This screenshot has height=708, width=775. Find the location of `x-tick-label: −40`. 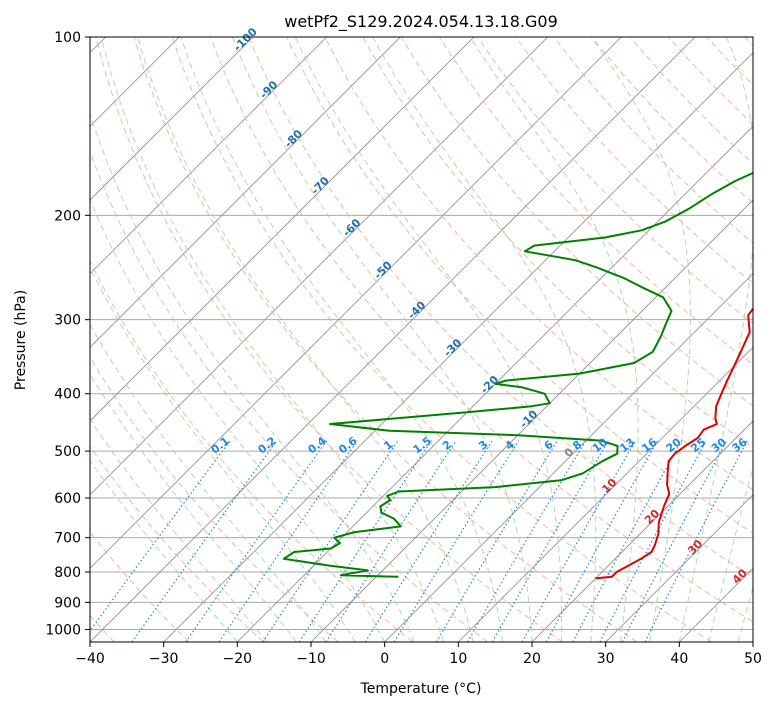

x-tick-label: −40 is located at coordinates (90, 659).